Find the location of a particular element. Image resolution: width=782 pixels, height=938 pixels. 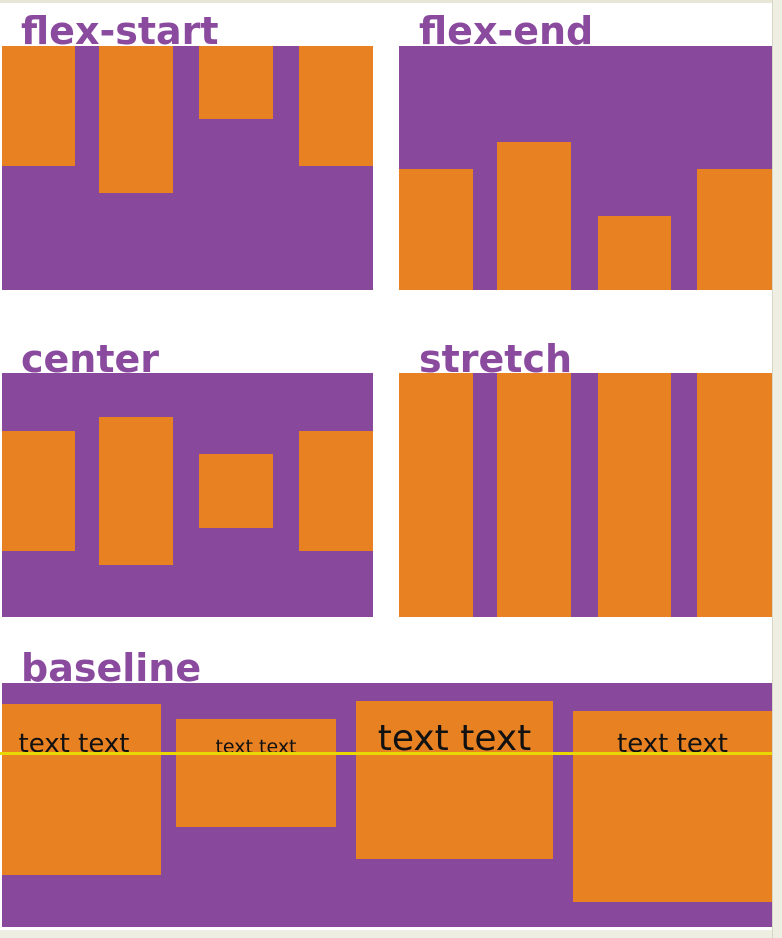

flex-start-label: flex-start is located at coordinates (120, 31).